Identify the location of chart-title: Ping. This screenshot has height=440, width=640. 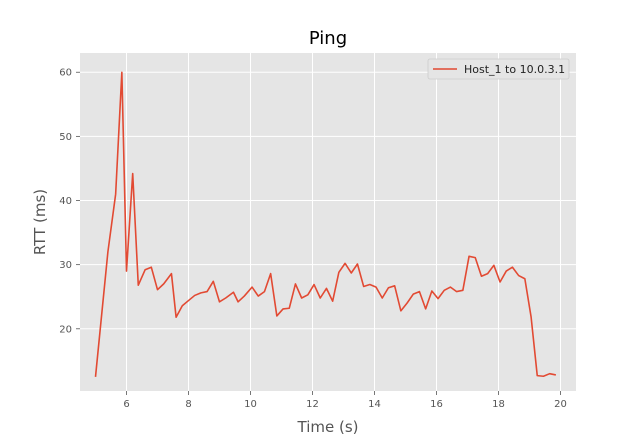
(328, 38).